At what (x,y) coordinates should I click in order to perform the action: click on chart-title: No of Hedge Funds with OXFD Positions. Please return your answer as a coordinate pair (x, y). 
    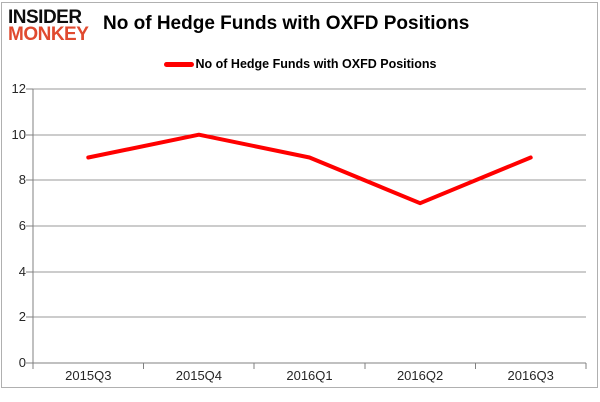
    Looking at the image, I should click on (286, 23).